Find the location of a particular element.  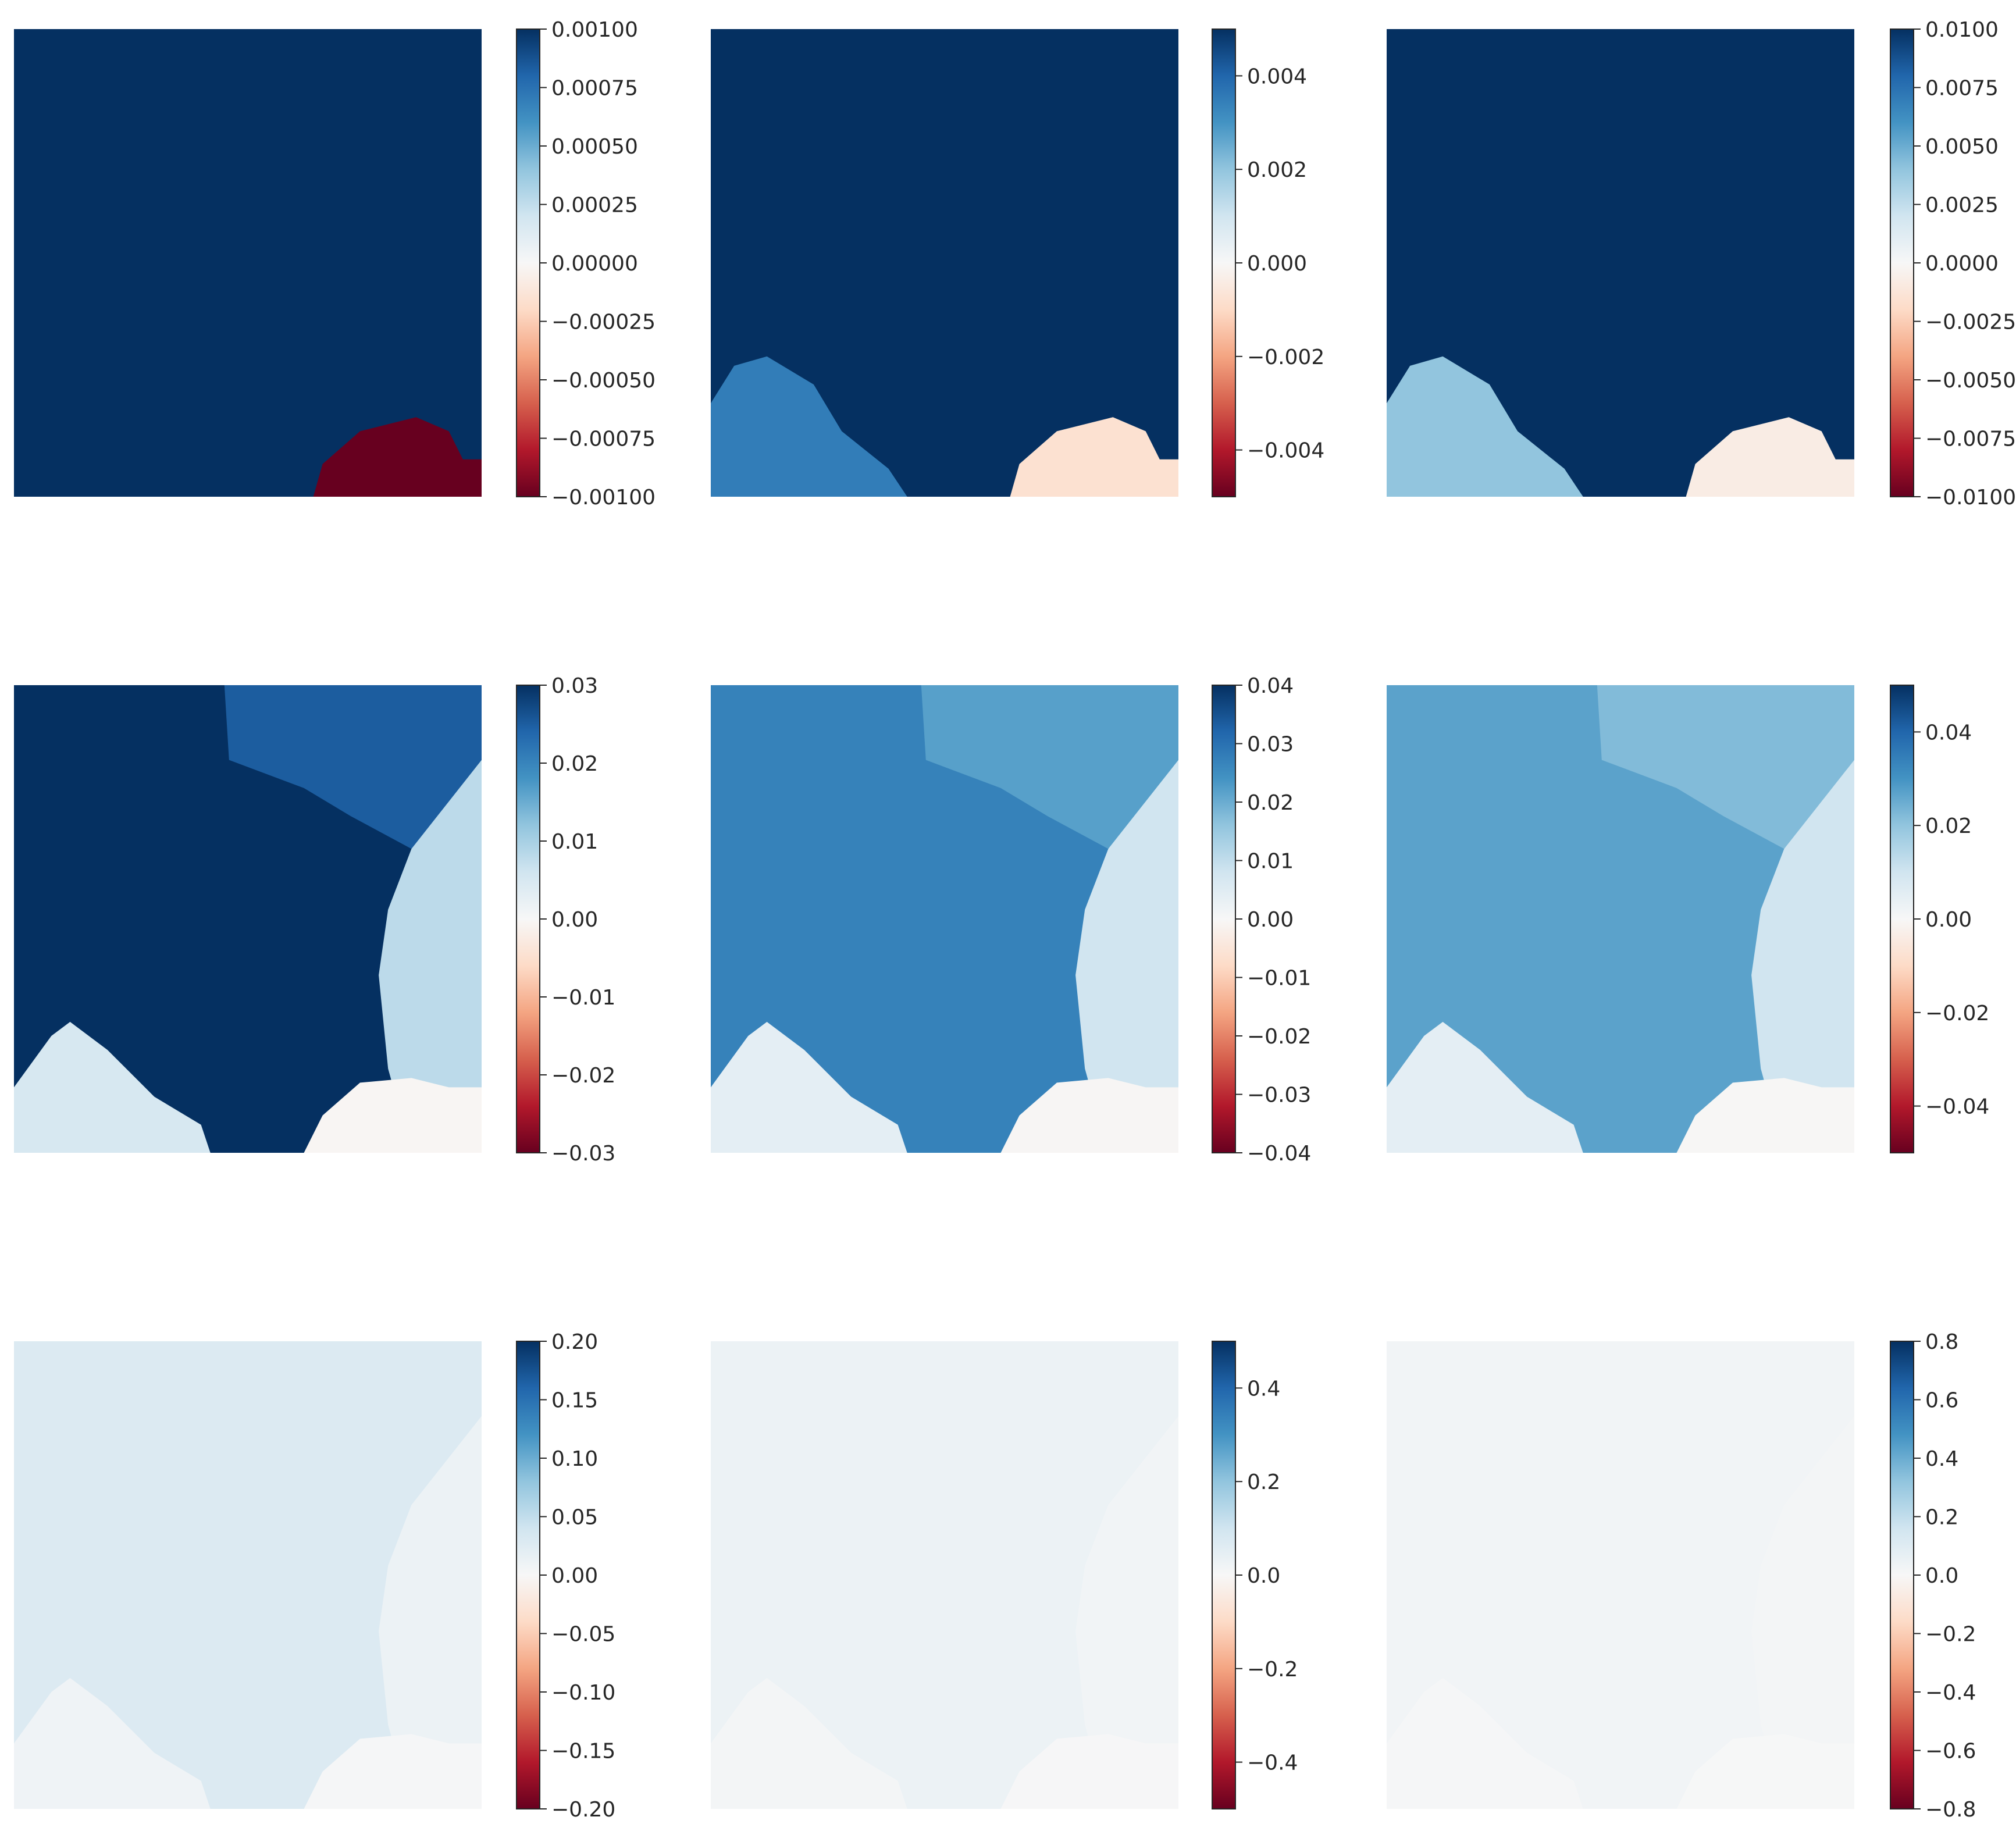

colorbar-tick-label: −0.02 is located at coordinates (1279, 1037).